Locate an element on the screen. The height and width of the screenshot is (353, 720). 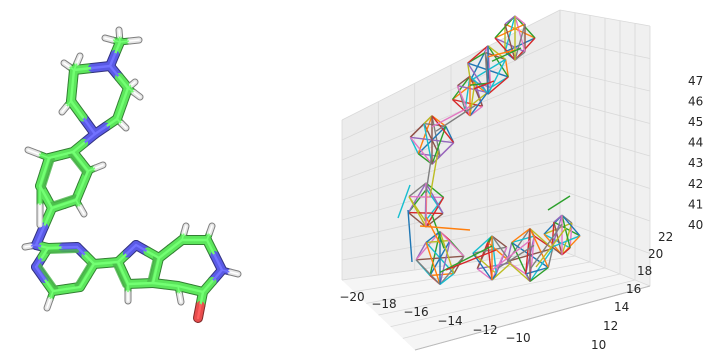
z-tick-label: 41 is located at coordinates (695, 204).